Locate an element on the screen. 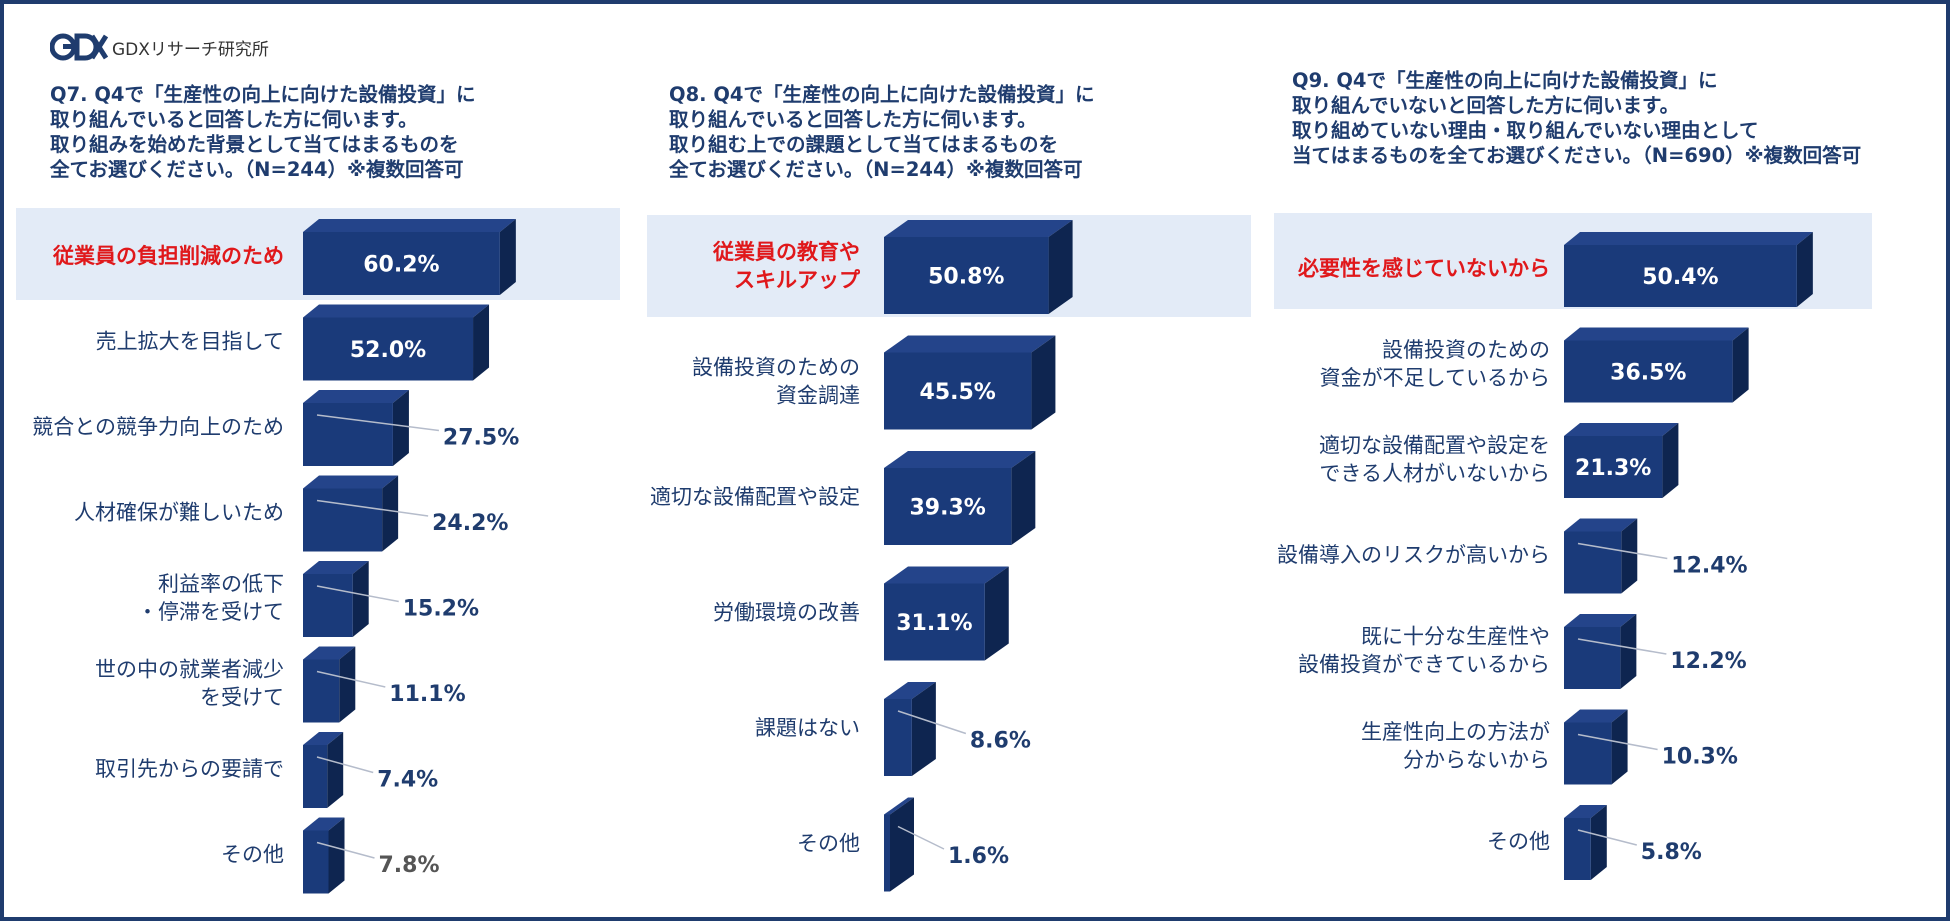 Image resolution: width=1950 pixels, height=921 pixels. category-label: 課題はない is located at coordinates (807, 728).